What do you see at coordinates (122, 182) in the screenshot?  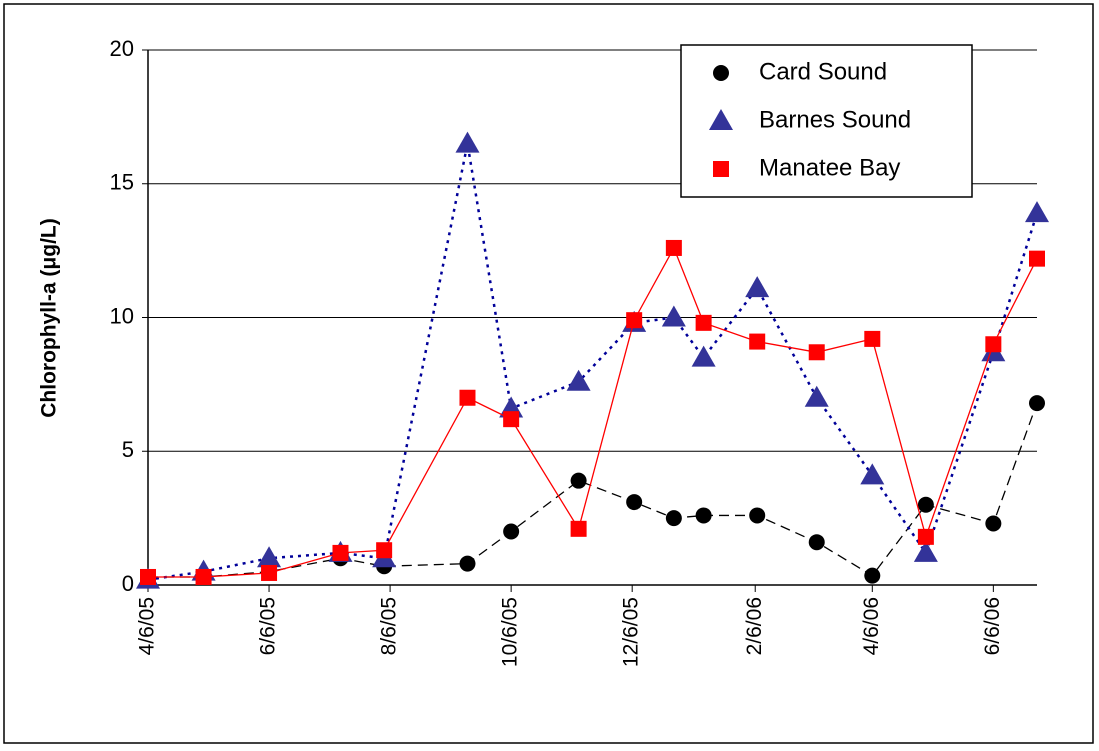 I see `y-tick-label: 15` at bounding box center [122, 182].